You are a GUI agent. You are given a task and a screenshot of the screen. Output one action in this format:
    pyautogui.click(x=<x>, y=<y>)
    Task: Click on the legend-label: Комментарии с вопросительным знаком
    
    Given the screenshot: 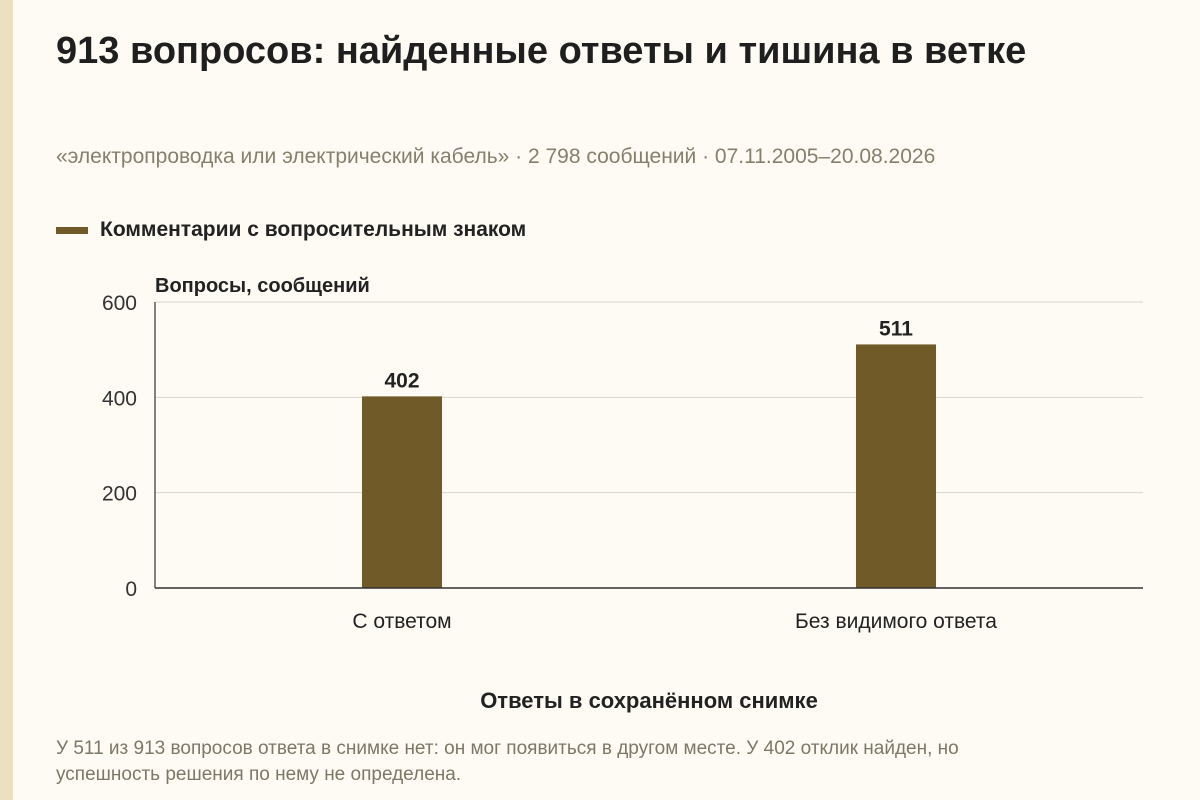 What is the action you would take?
    pyautogui.click(x=313, y=229)
    